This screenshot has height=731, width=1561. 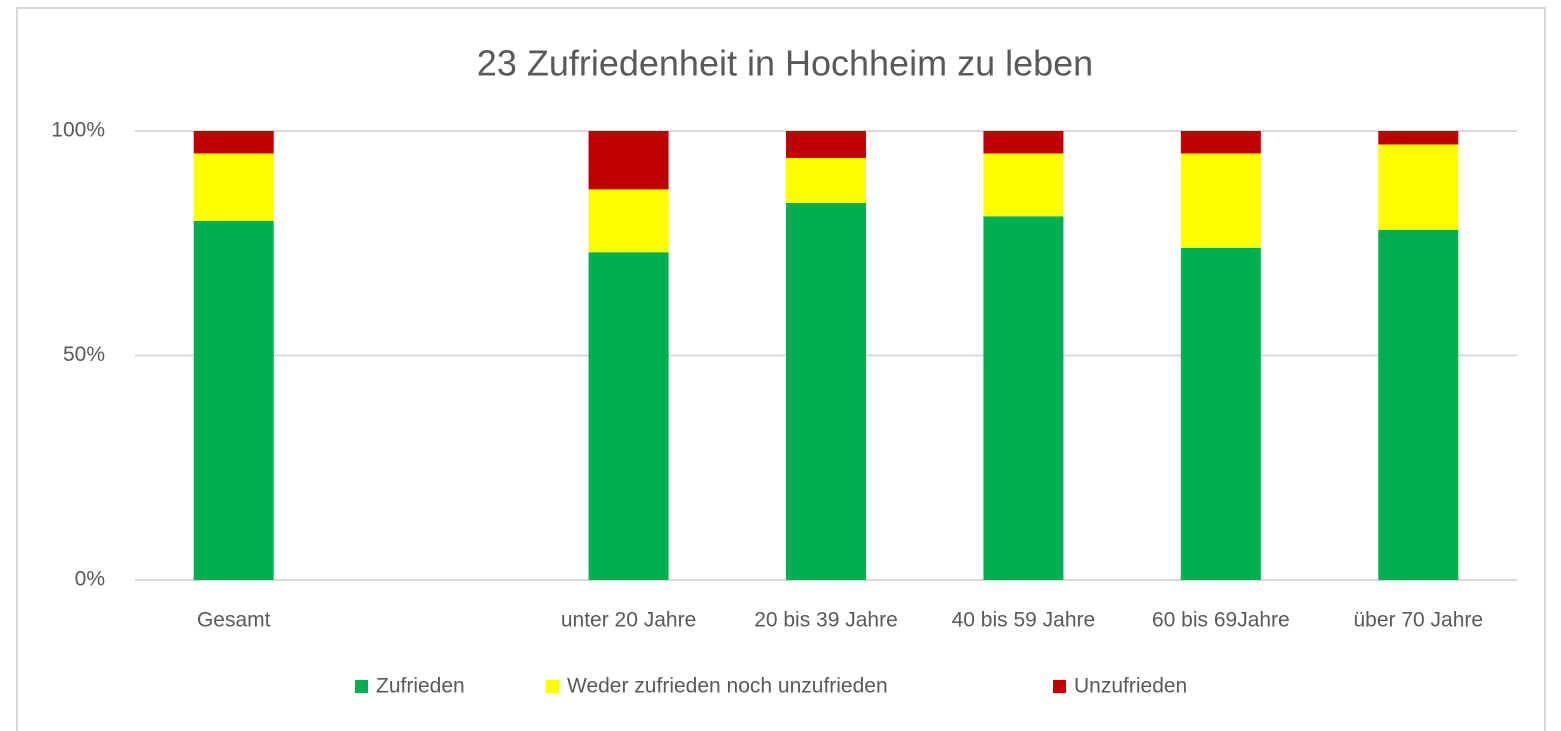 What do you see at coordinates (234, 620) in the screenshot?
I see `x-tick-label: Gesamt` at bounding box center [234, 620].